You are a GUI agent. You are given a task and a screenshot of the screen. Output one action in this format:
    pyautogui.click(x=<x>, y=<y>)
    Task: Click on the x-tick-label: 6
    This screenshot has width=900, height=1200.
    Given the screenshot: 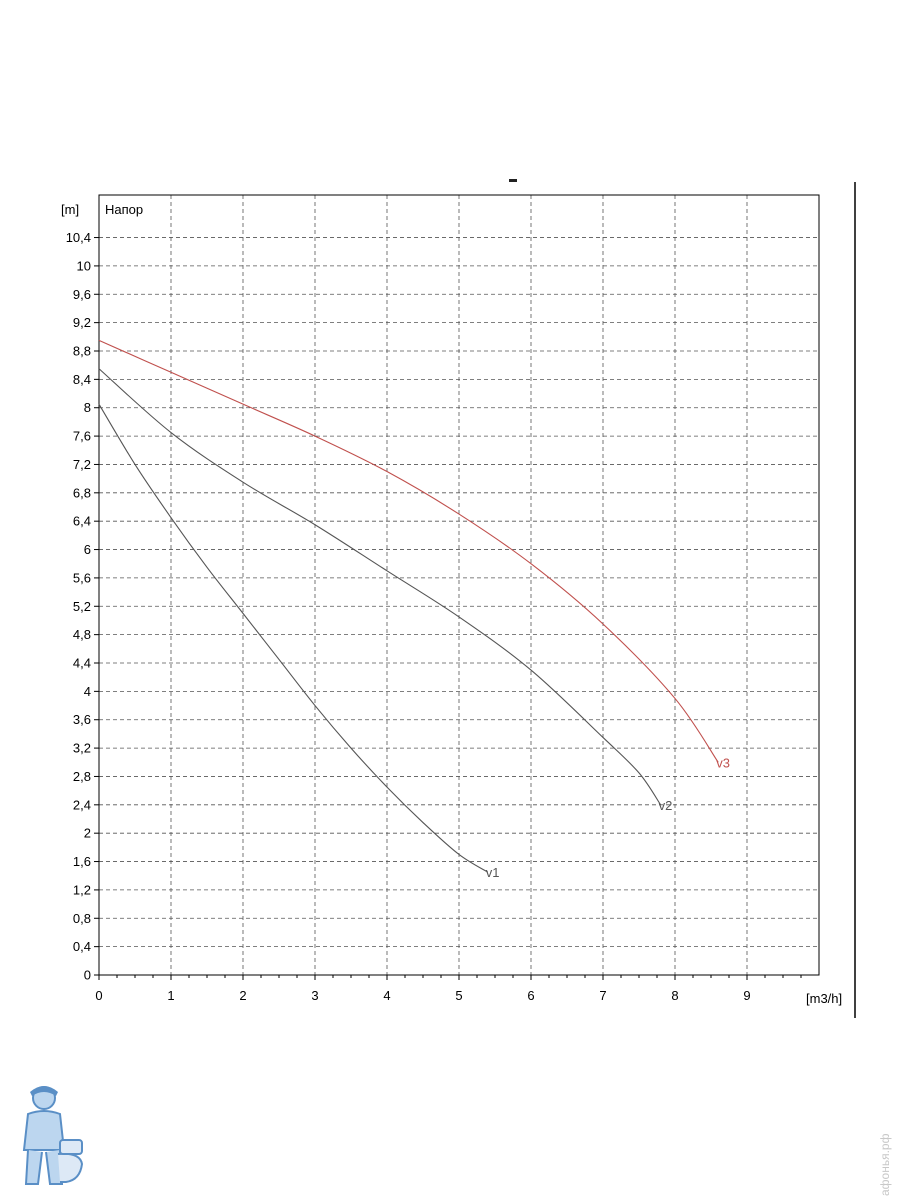 What is the action you would take?
    pyautogui.click(x=530, y=995)
    